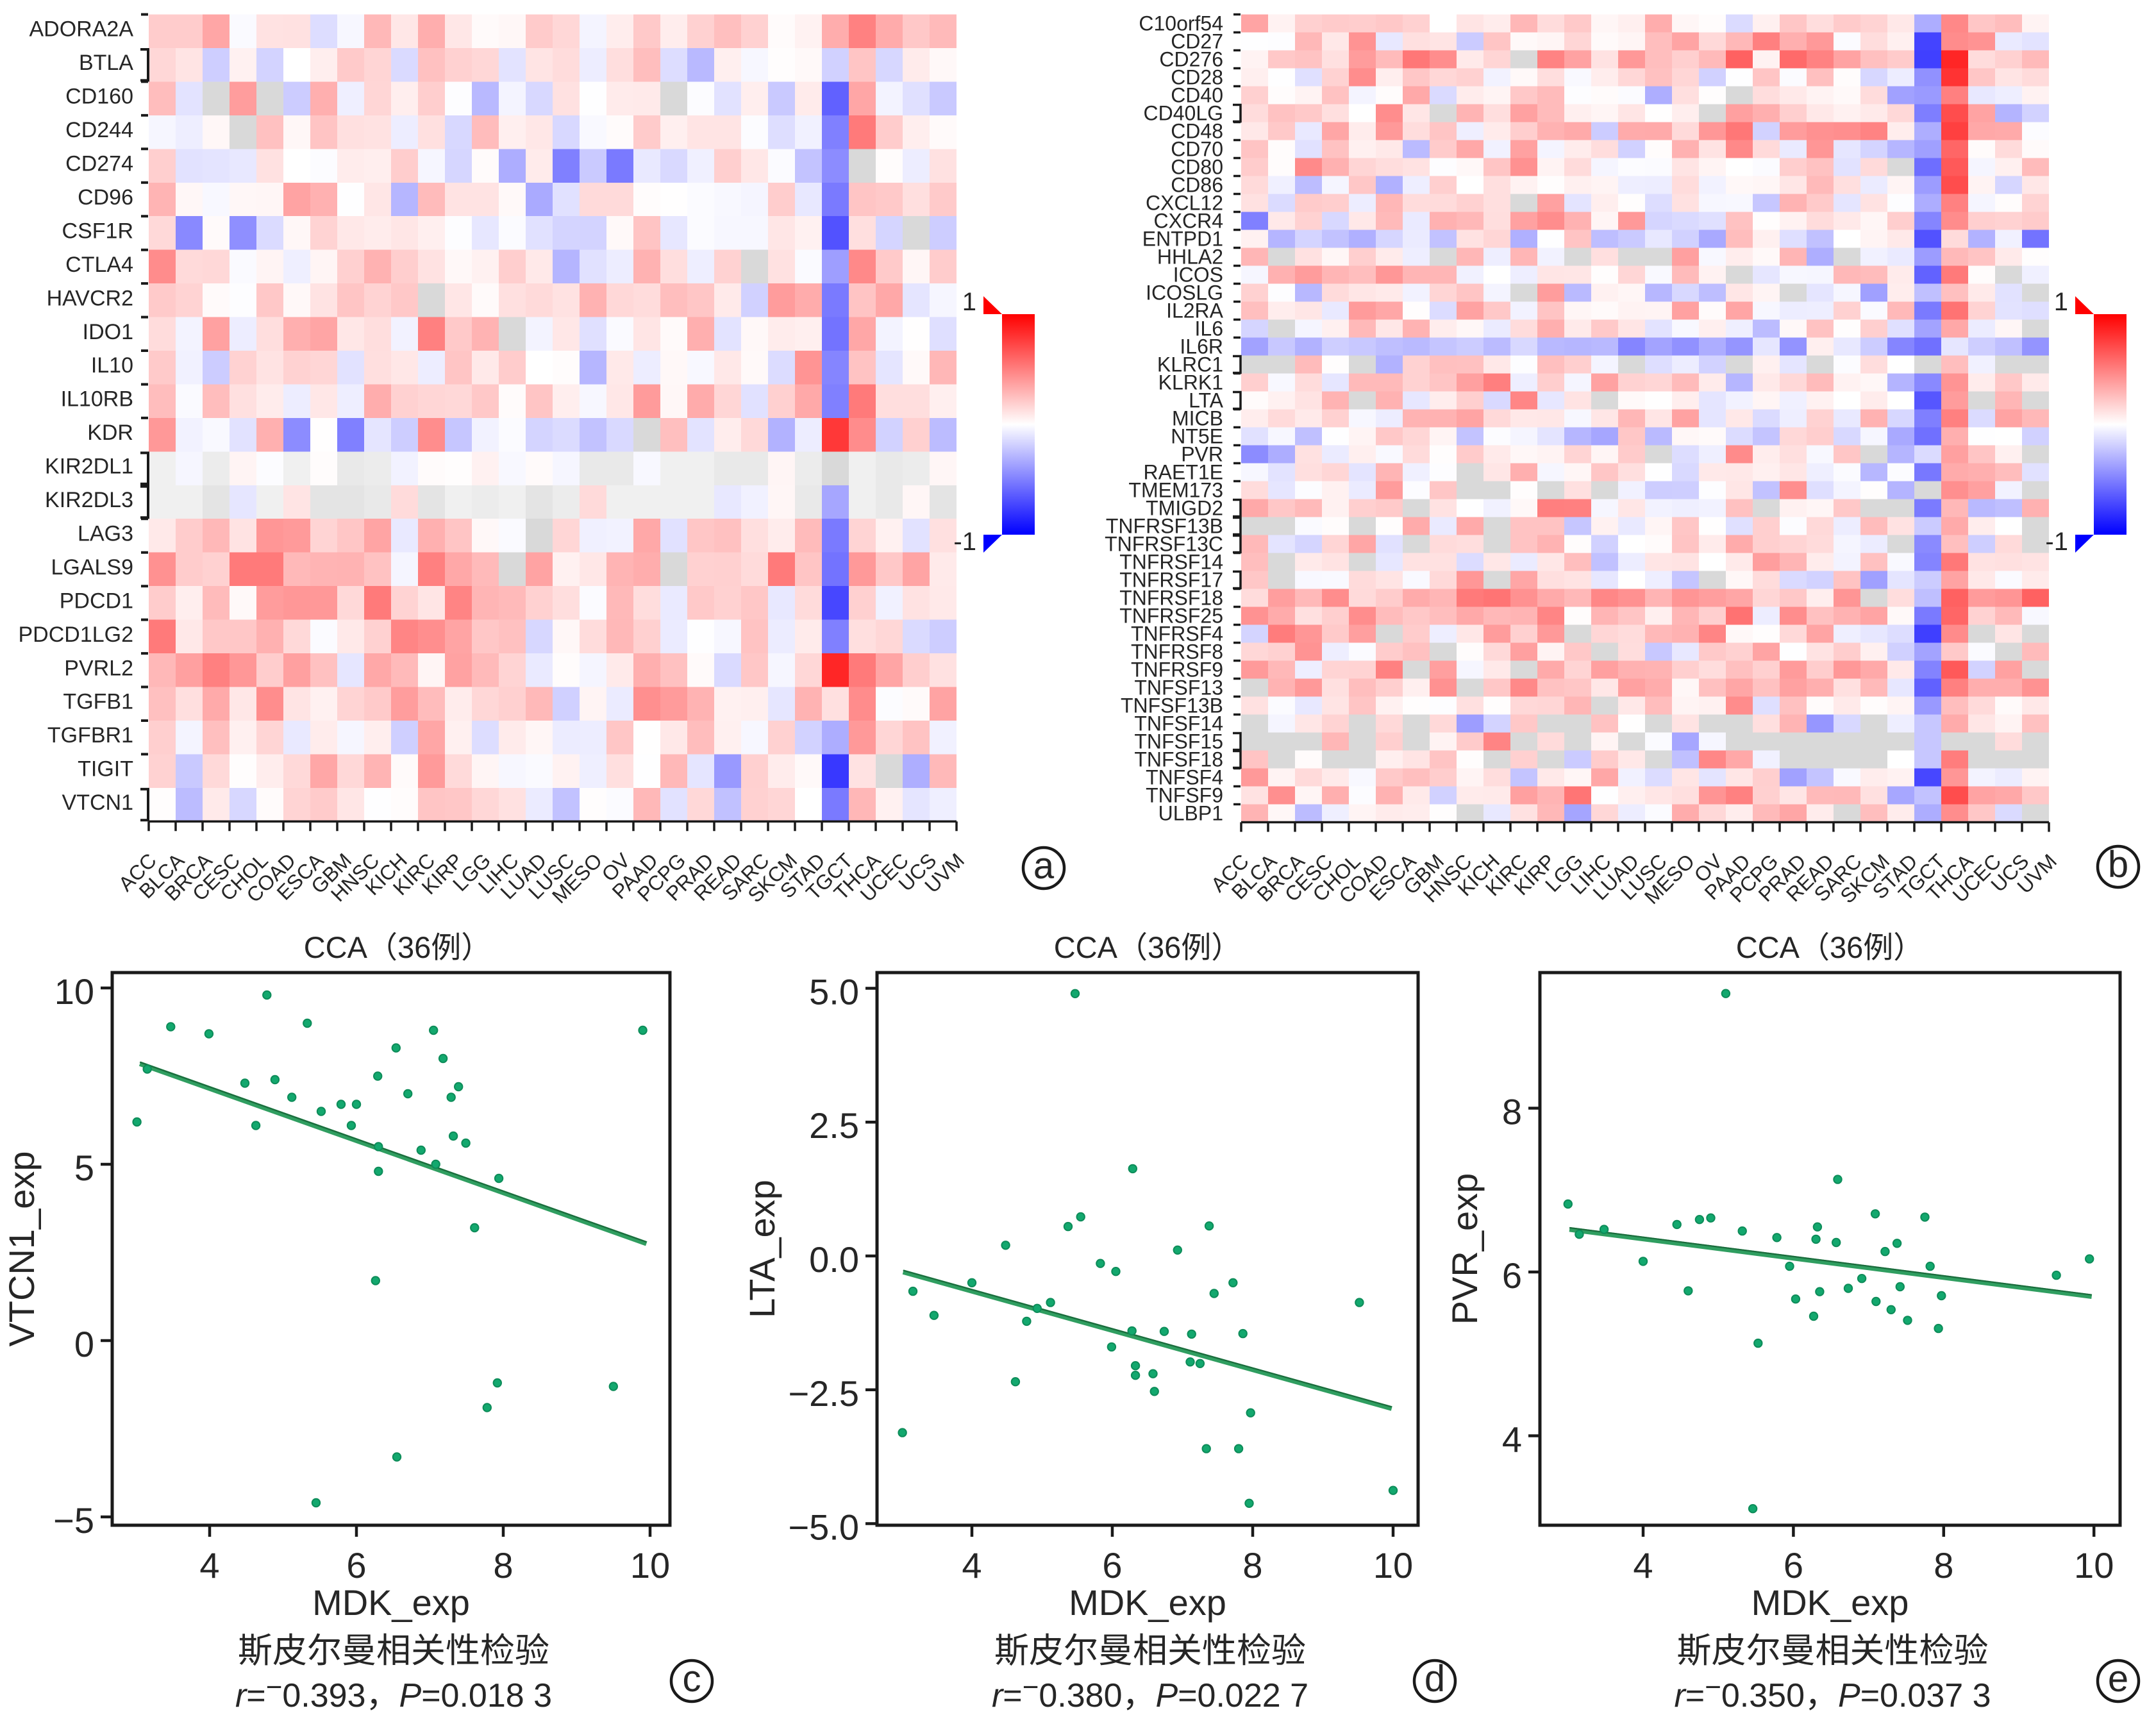 This screenshot has height=1715, width=2156. I want to click on svg-text: =0.037 3, so click(1925, 1696).